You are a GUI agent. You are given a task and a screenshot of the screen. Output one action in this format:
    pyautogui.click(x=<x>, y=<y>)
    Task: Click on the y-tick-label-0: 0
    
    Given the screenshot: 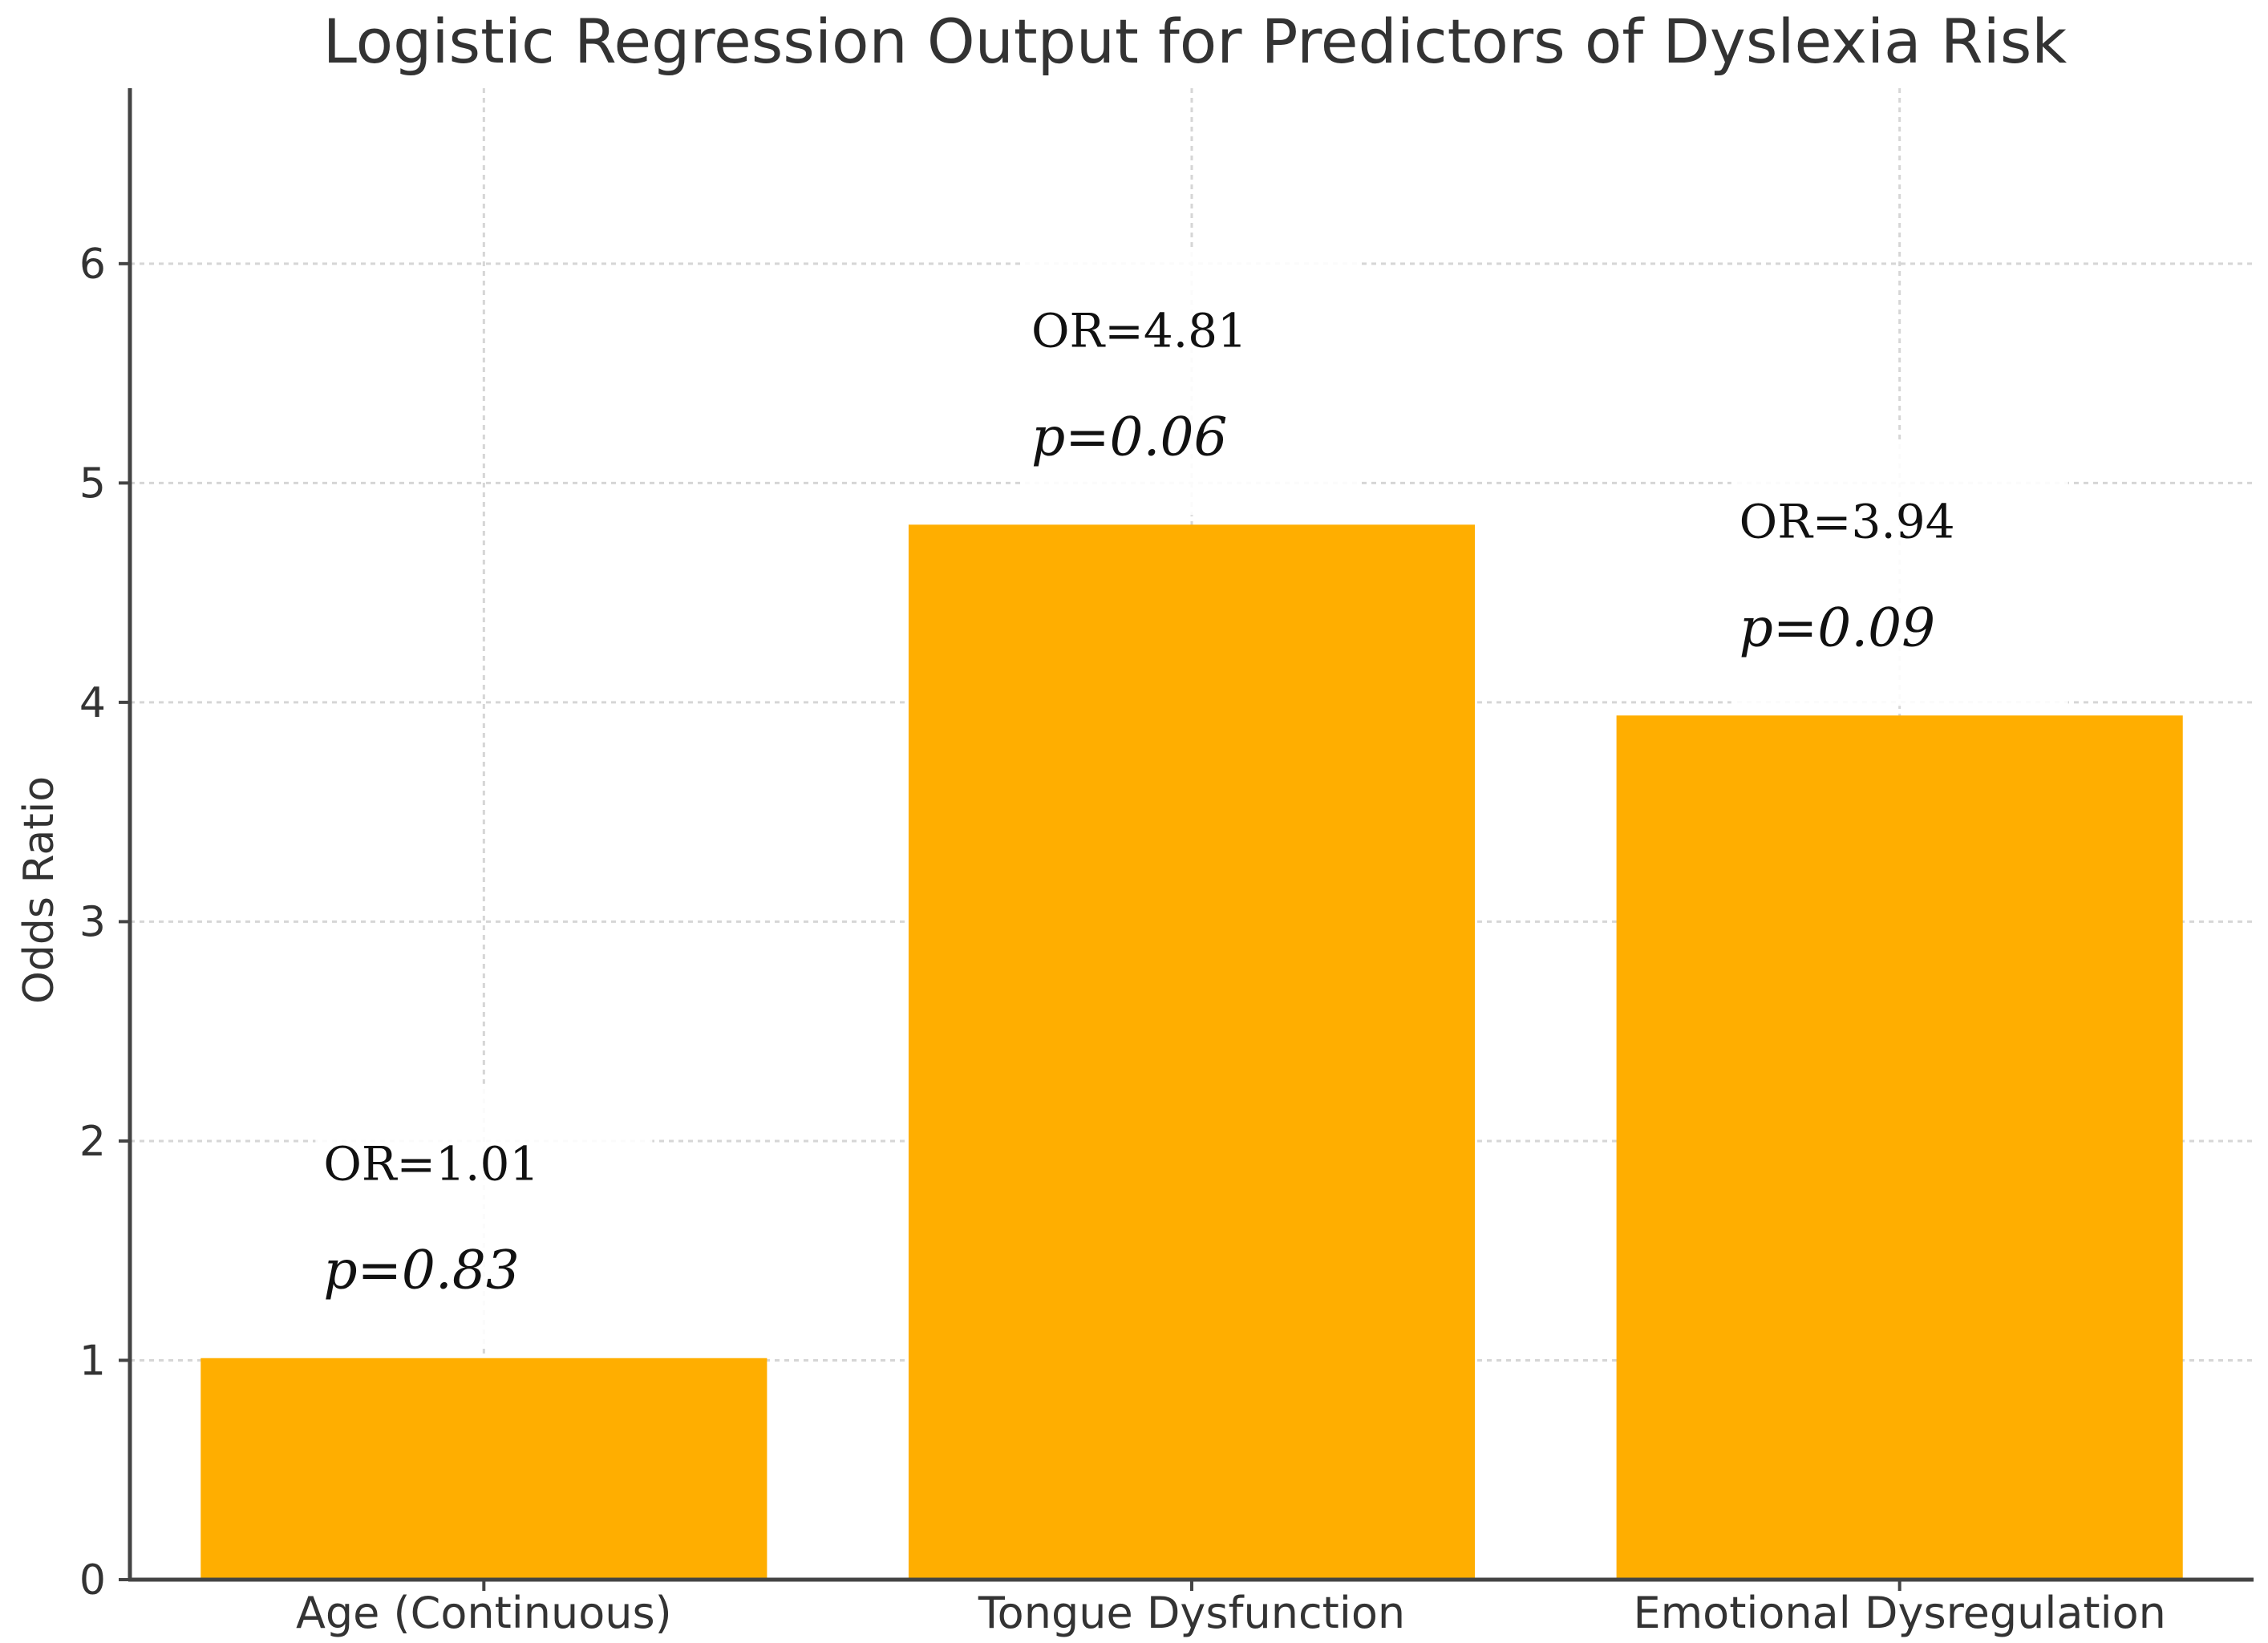 What is the action you would take?
    pyautogui.click(x=92, y=1580)
    